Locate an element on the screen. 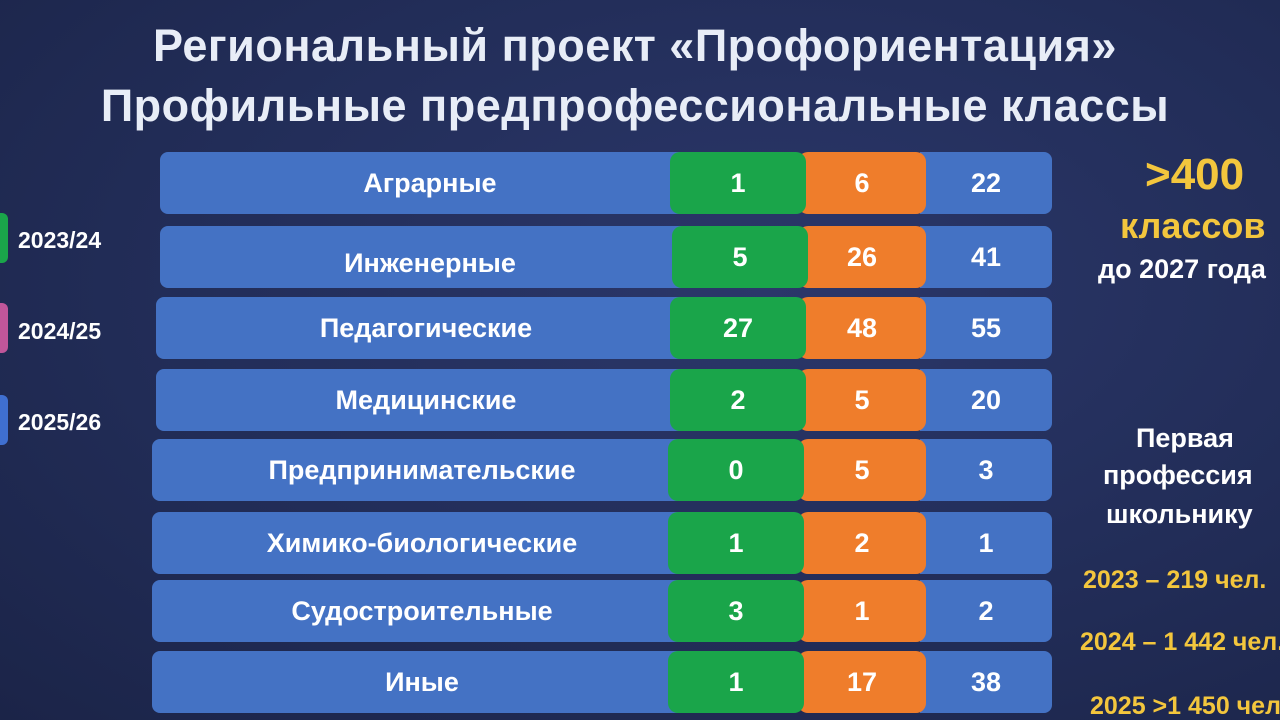  row-value-2025: 3 is located at coordinates (986, 470).